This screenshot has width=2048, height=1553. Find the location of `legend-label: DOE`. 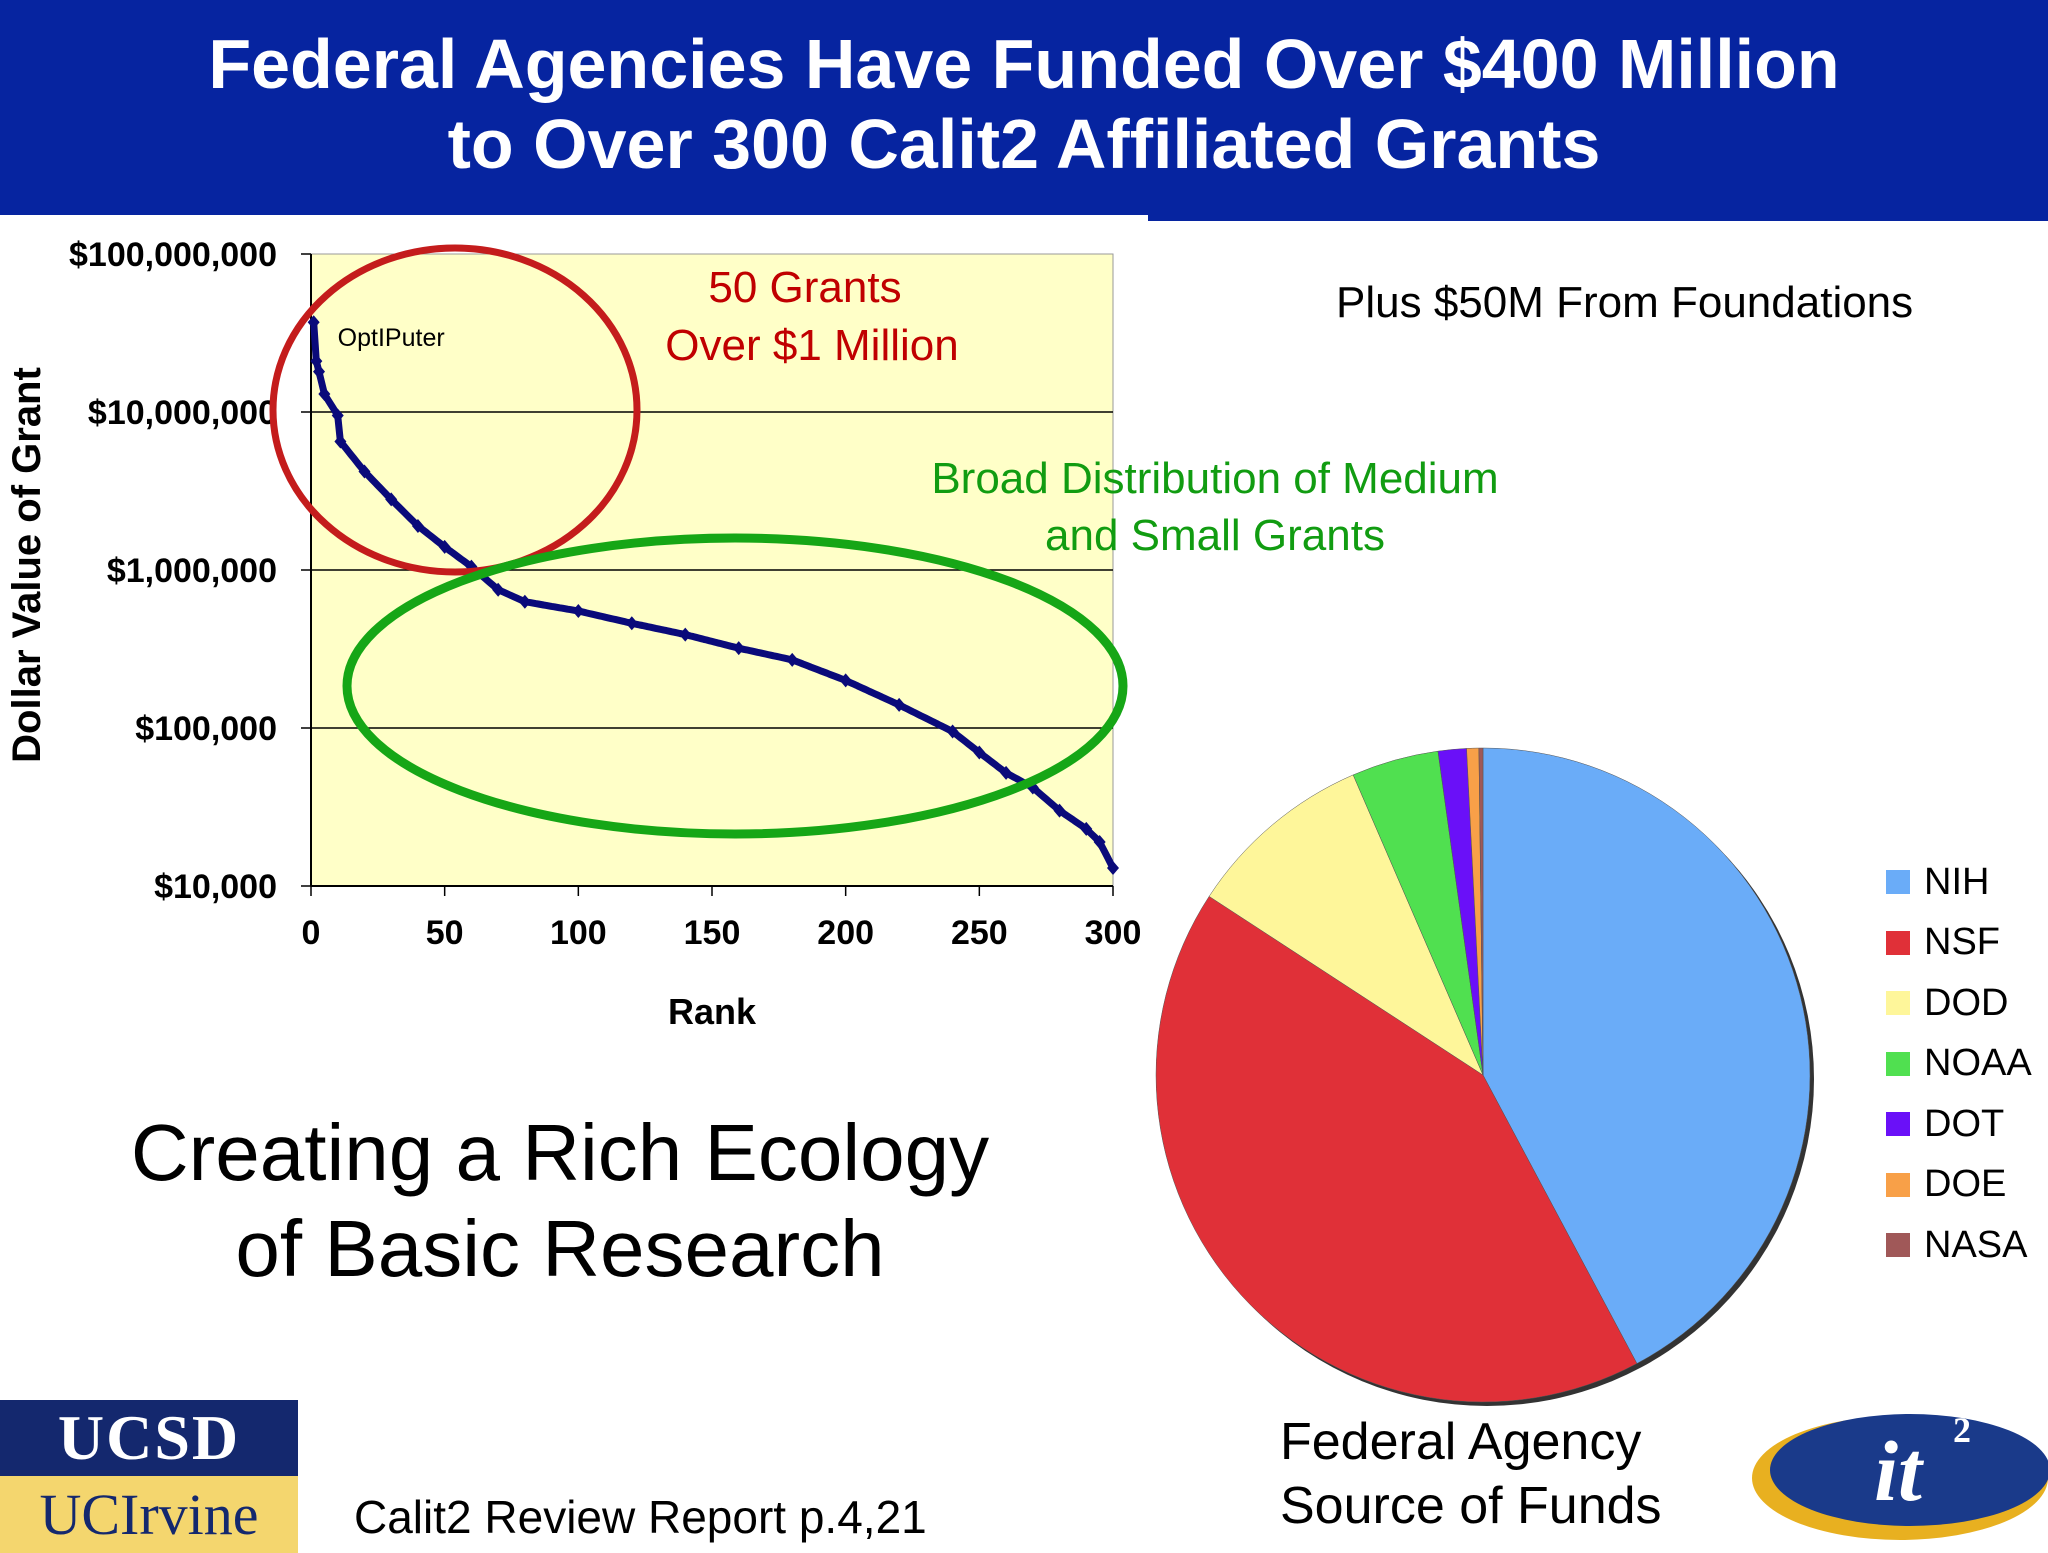

legend-label: DOE is located at coordinates (1965, 1184).